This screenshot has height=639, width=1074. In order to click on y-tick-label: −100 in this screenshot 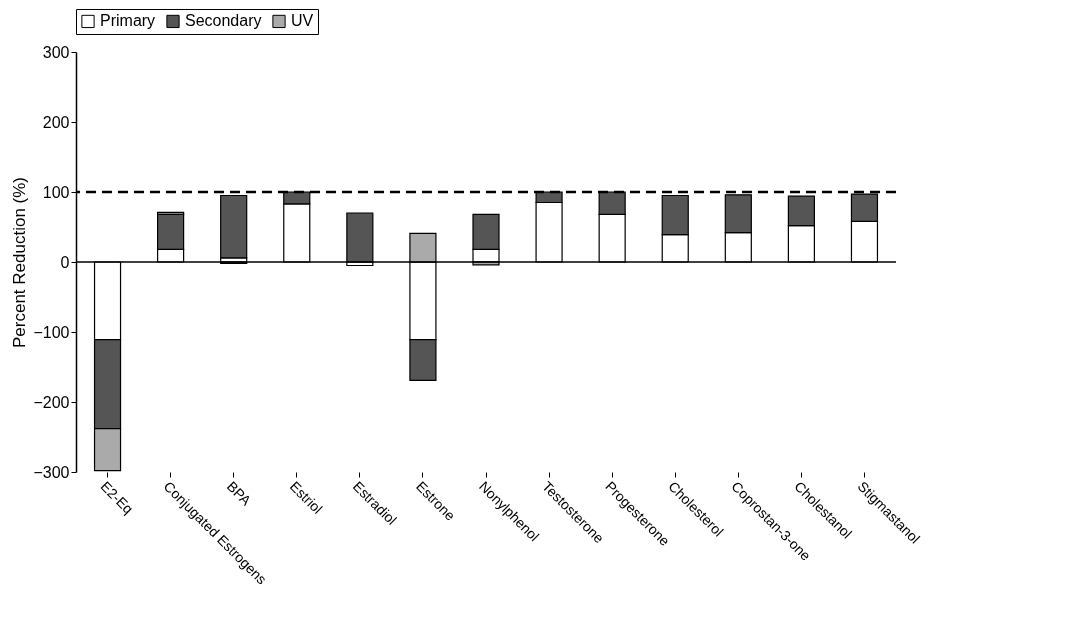, I will do `click(51, 332)`.